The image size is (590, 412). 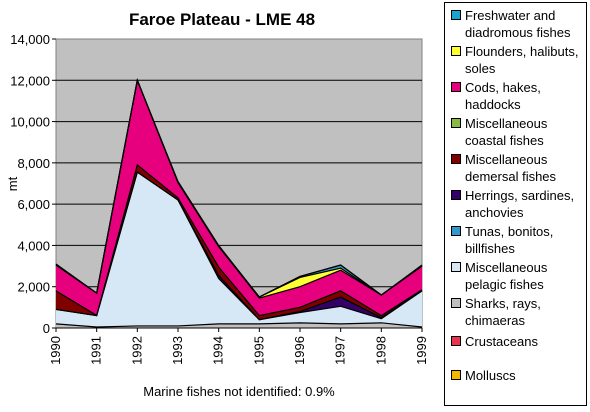 I want to click on y-tick-label: 6,000, so click(x=33, y=204).